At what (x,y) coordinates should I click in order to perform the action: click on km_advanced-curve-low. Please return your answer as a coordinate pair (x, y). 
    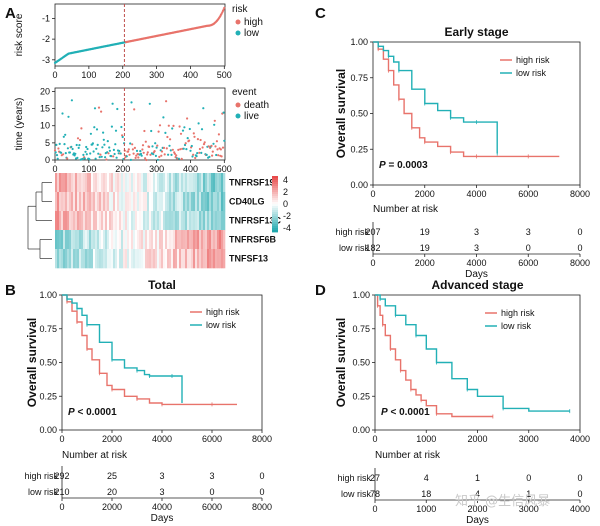
    Looking at the image, I should click on (472, 353).